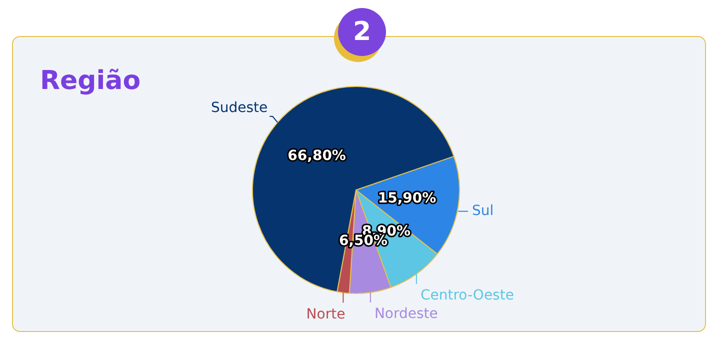  I want to click on slice-label: Nordeste, so click(406, 314).